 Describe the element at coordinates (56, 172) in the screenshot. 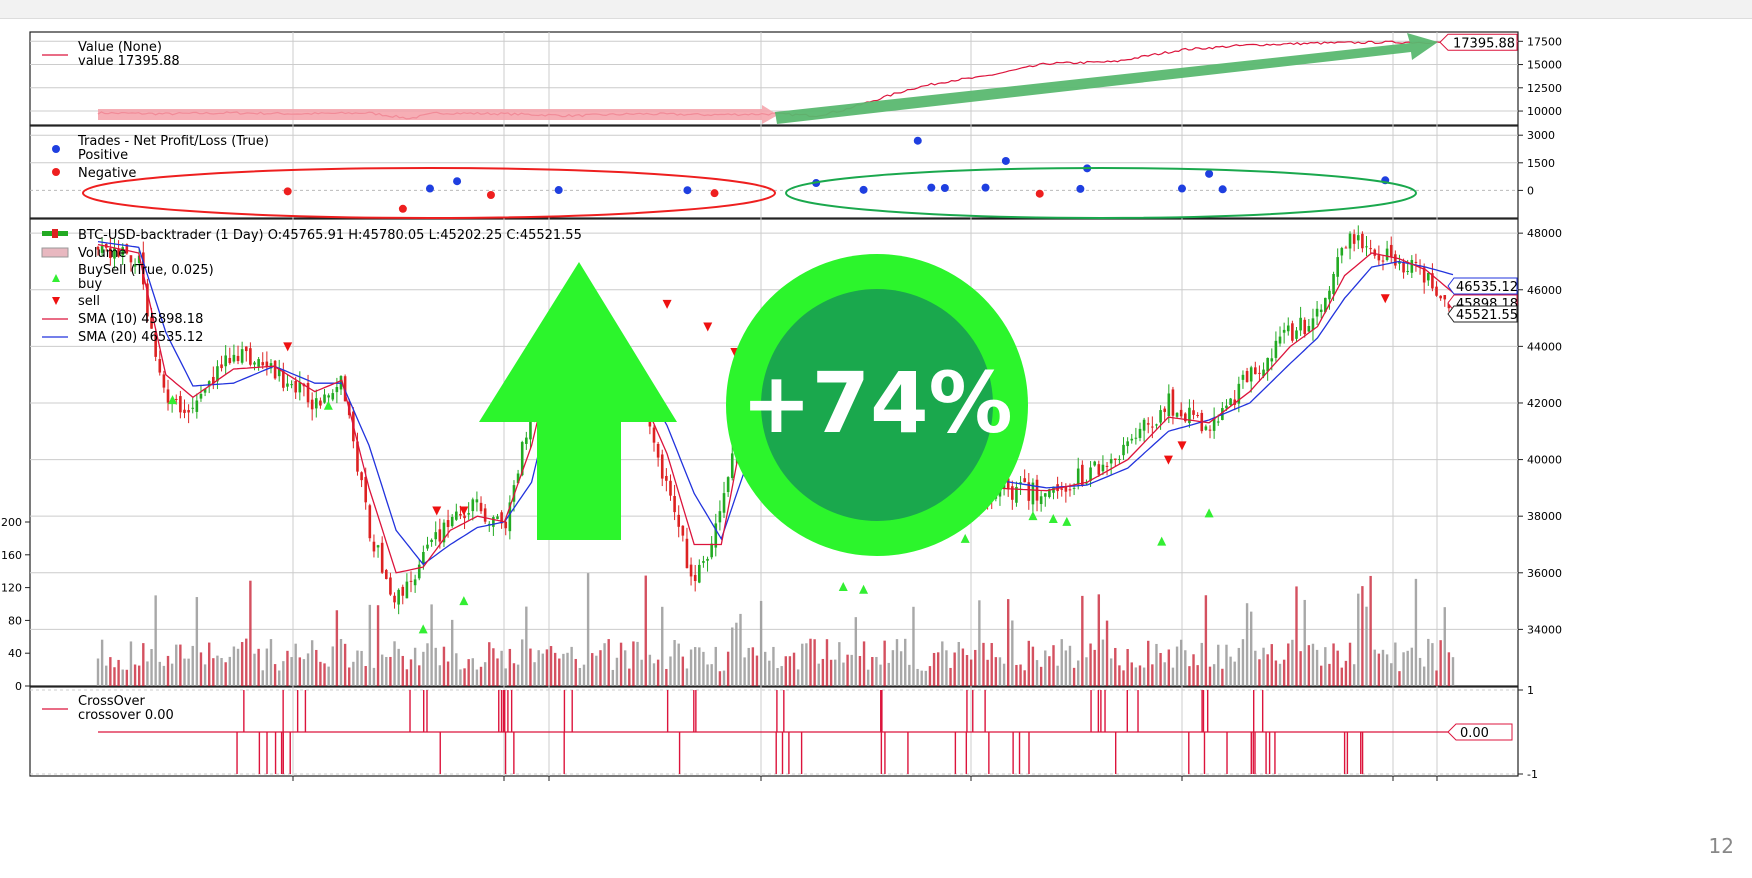

I see `negative-legend-marker` at that location.